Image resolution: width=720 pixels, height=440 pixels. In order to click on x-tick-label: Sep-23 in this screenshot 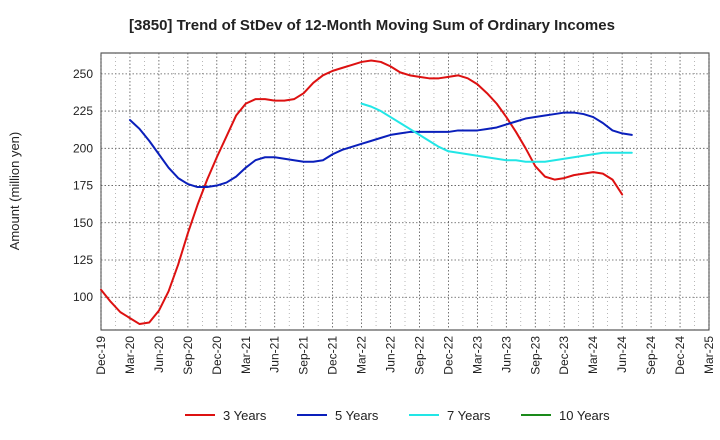, I will do `click(535, 355)`.